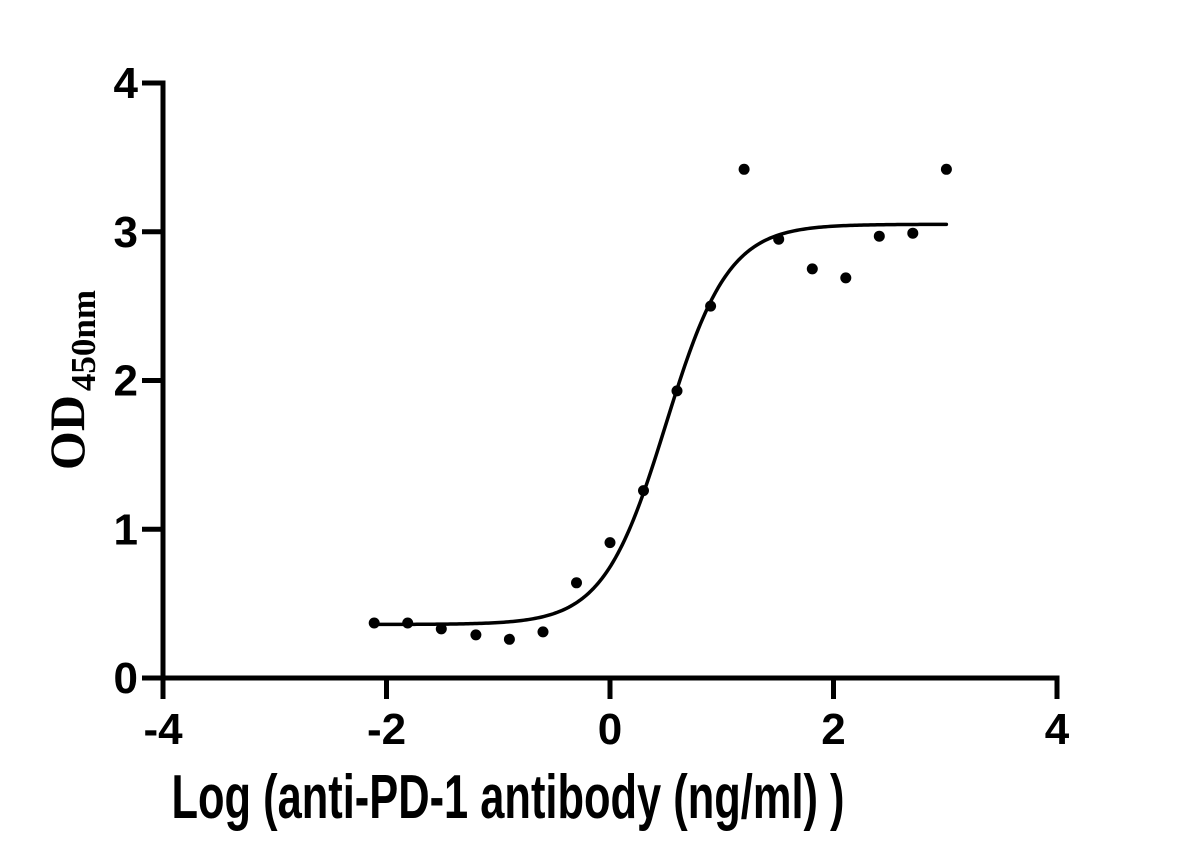 The height and width of the screenshot is (863, 1194). Describe the element at coordinates (126, 381) in the screenshot. I see `y-tick-label: 2` at that location.